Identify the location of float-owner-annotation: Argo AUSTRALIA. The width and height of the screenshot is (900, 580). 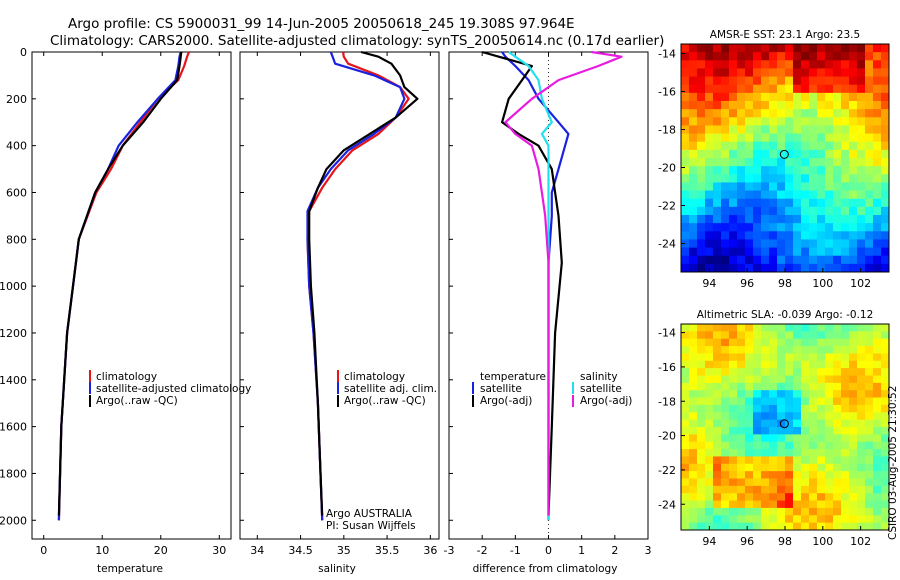
(369, 514).